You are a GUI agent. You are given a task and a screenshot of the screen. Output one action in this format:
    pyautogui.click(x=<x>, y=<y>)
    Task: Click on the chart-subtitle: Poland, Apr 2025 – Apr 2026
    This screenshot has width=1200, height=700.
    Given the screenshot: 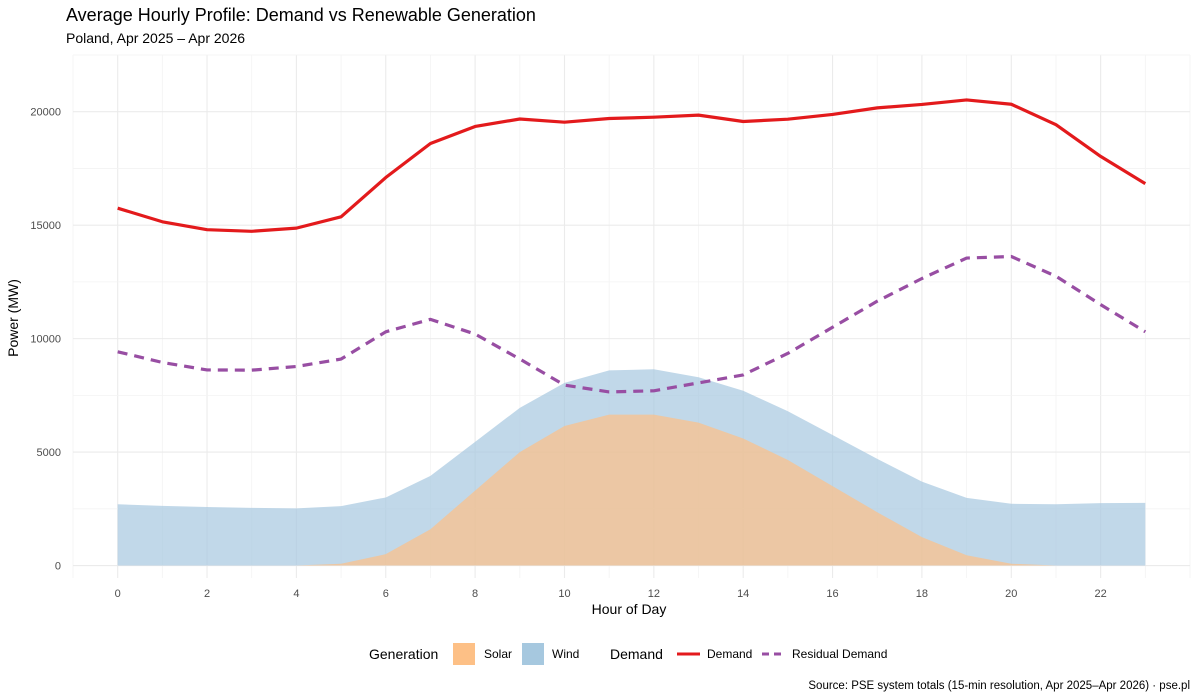 What is the action you would take?
    pyautogui.click(x=155, y=38)
    